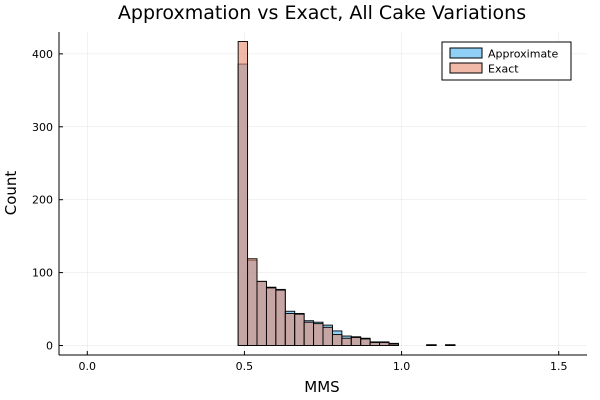 The image size is (600, 400). I want to click on y-tick-label: 0, so click(49, 346).